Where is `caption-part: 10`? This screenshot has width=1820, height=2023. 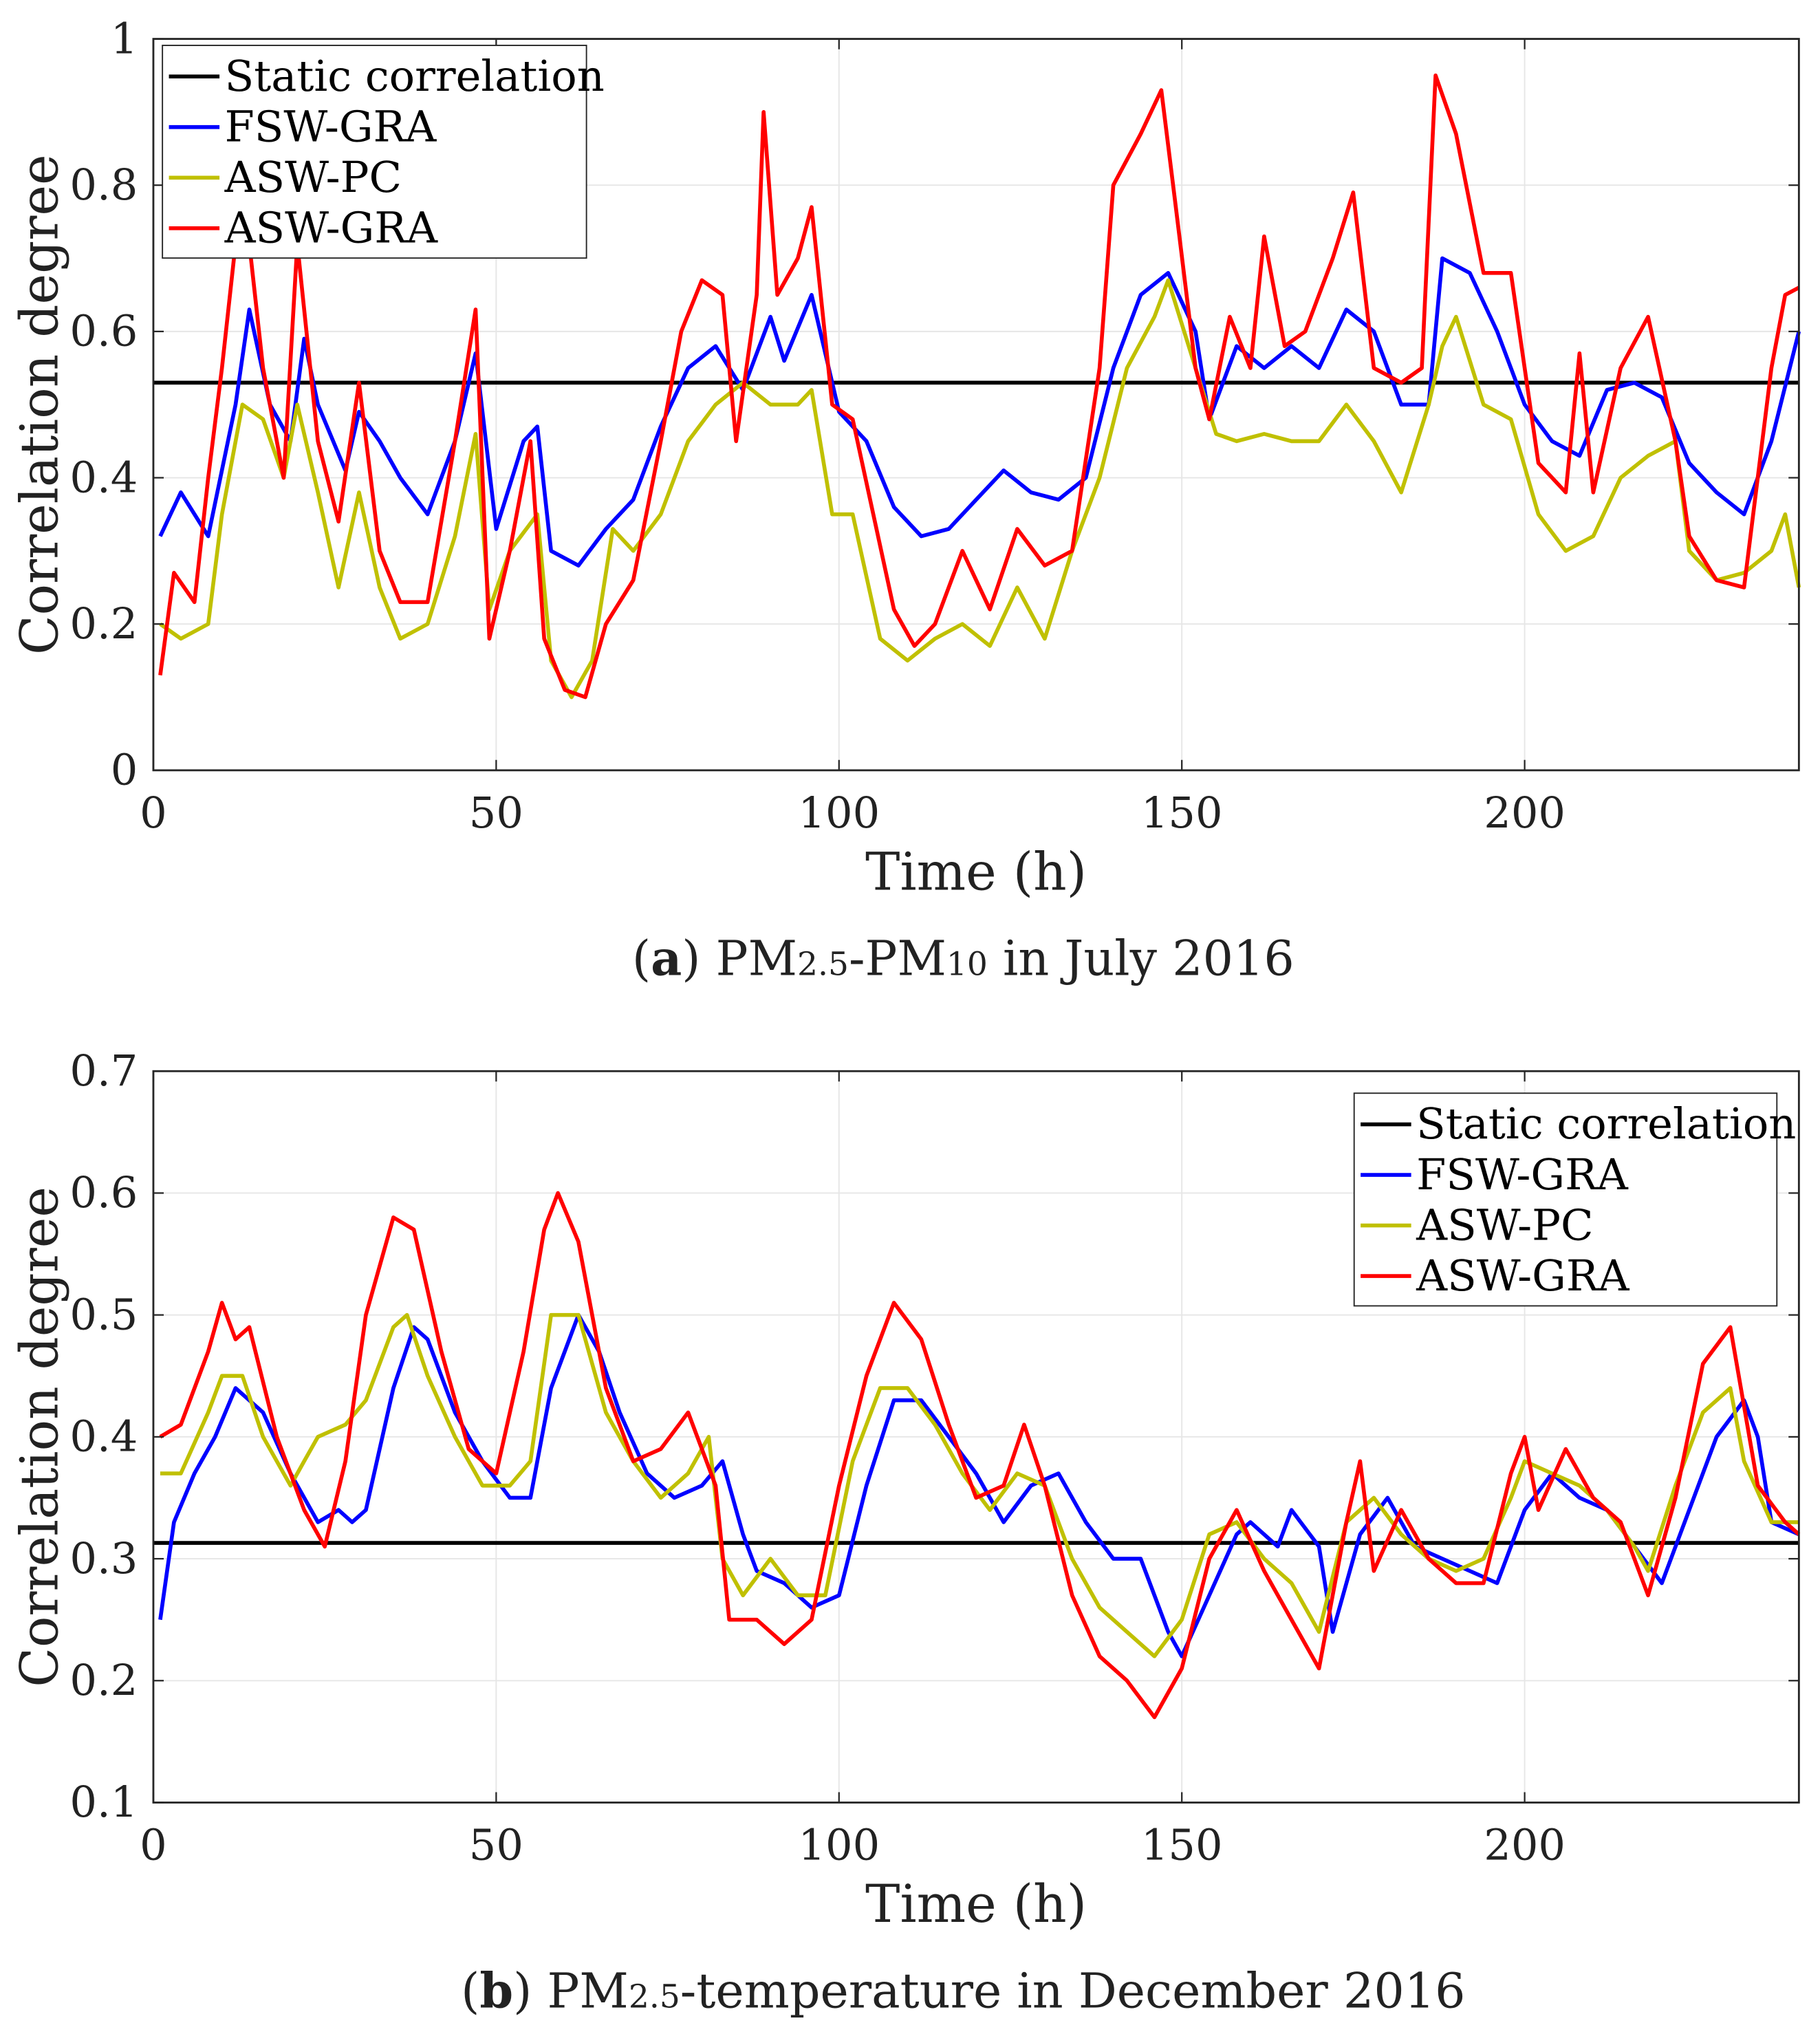
caption-part: 10 is located at coordinates (967, 965).